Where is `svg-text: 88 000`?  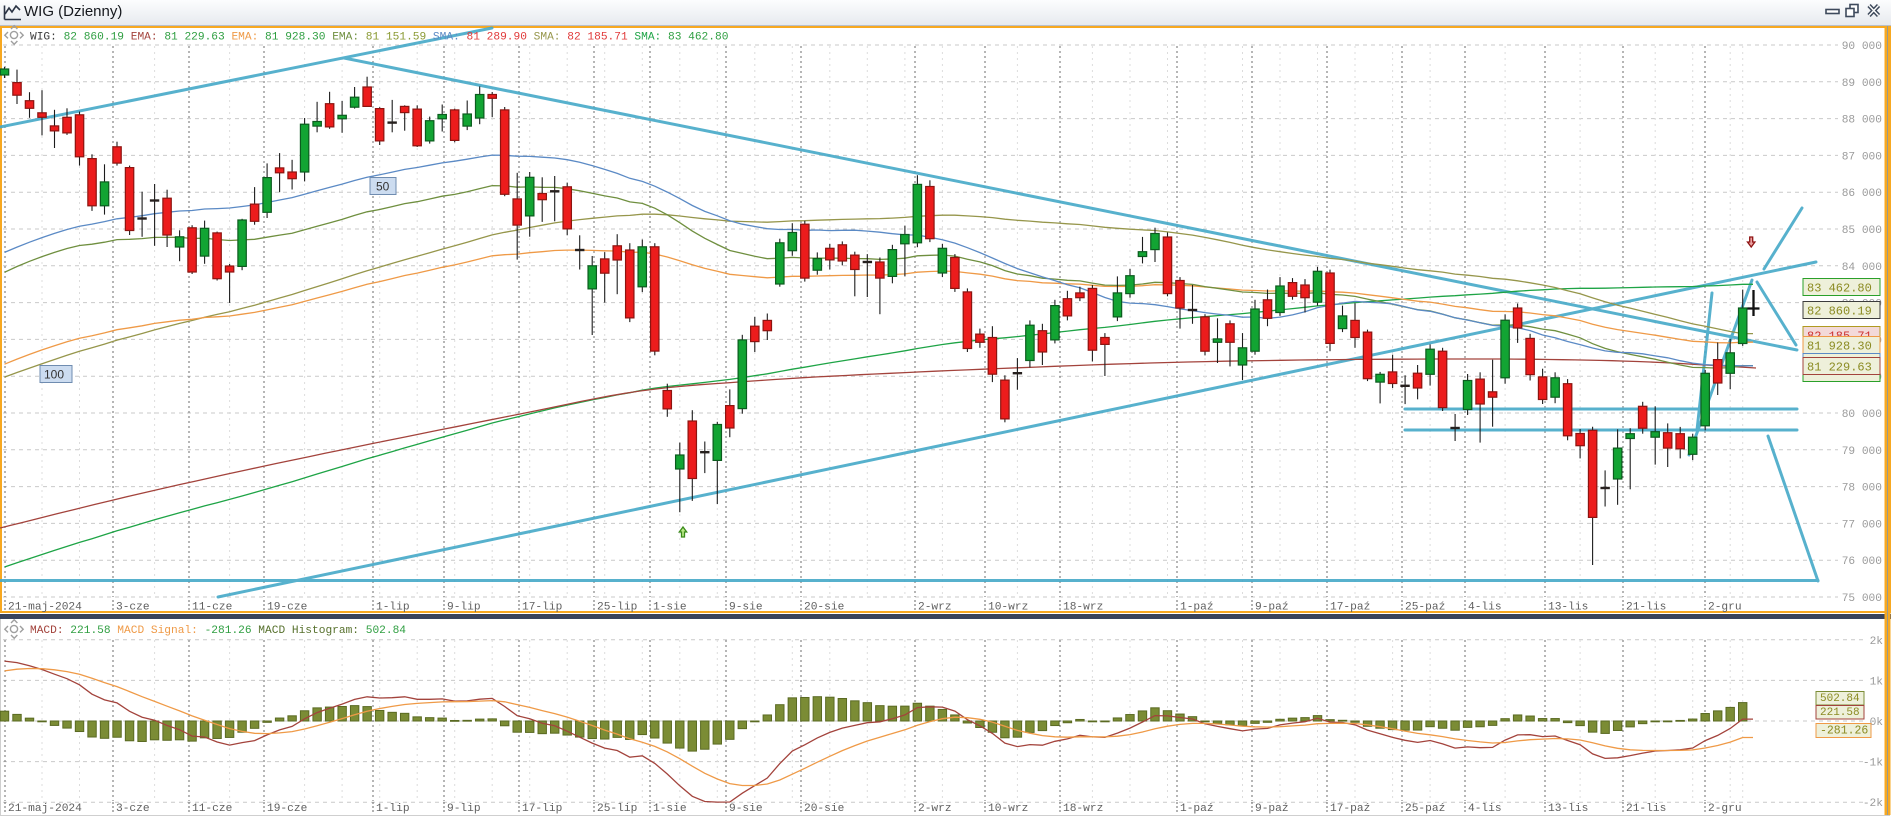
svg-text: 88 000 is located at coordinates (1862, 121).